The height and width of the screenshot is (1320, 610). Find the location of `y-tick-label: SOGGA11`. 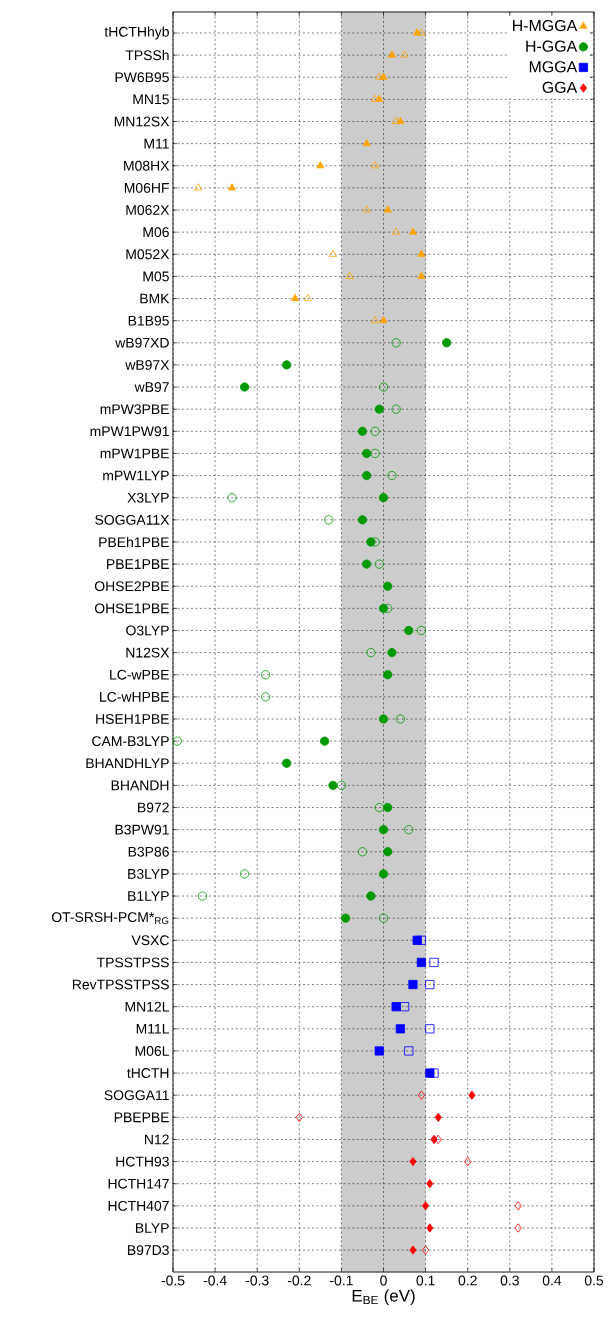

y-tick-label: SOGGA11 is located at coordinates (136, 1095).